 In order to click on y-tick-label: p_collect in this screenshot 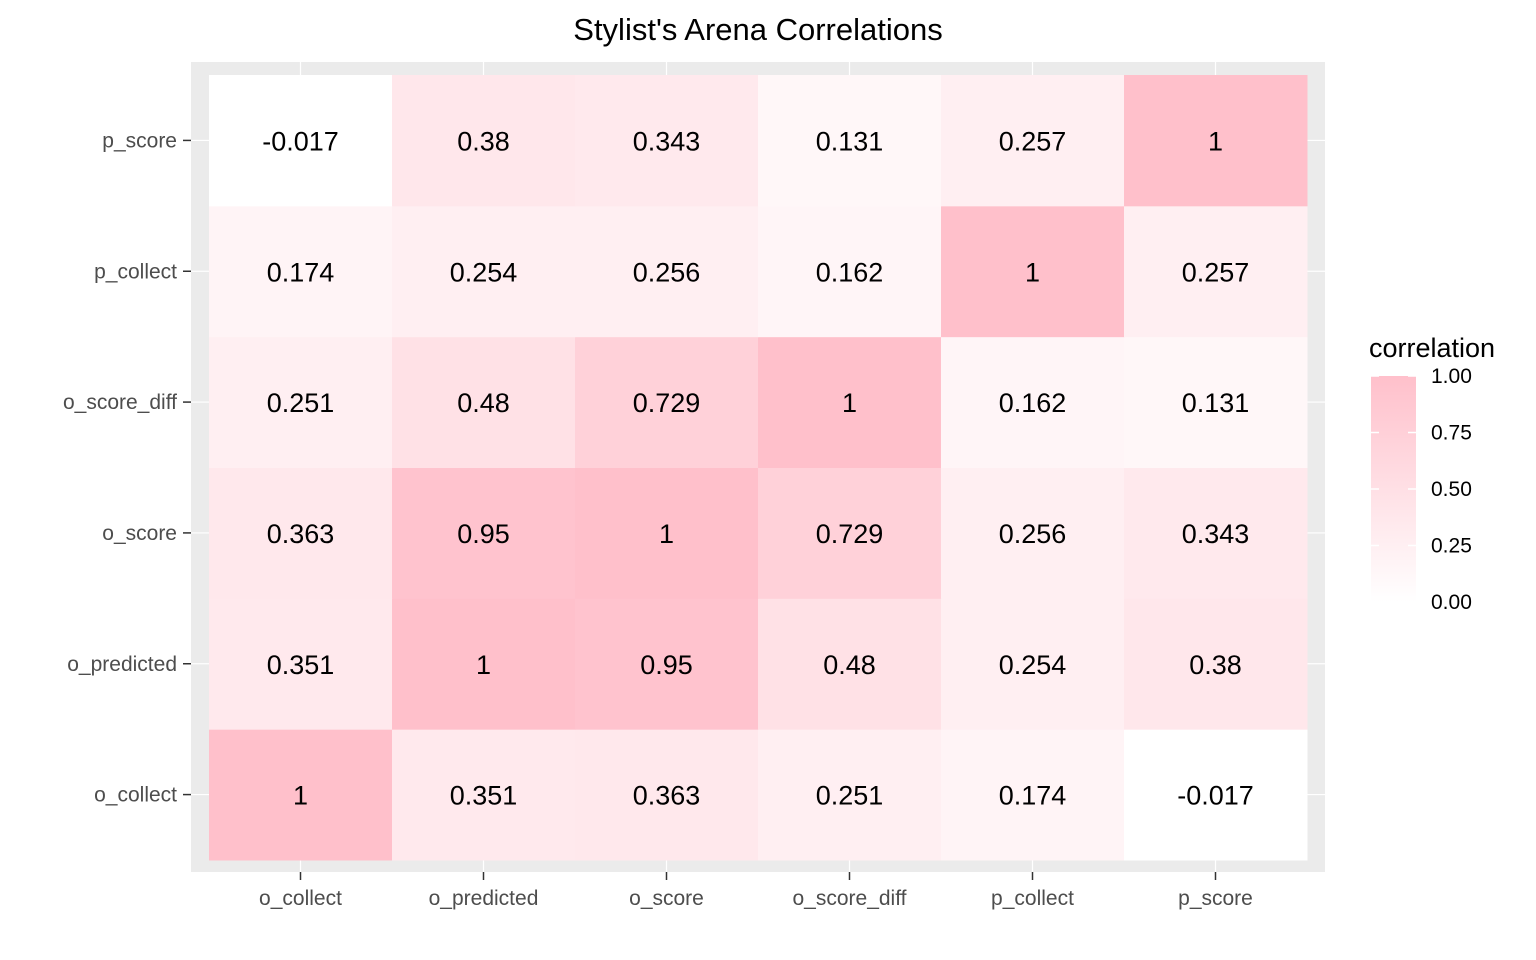, I will do `click(135, 271)`.